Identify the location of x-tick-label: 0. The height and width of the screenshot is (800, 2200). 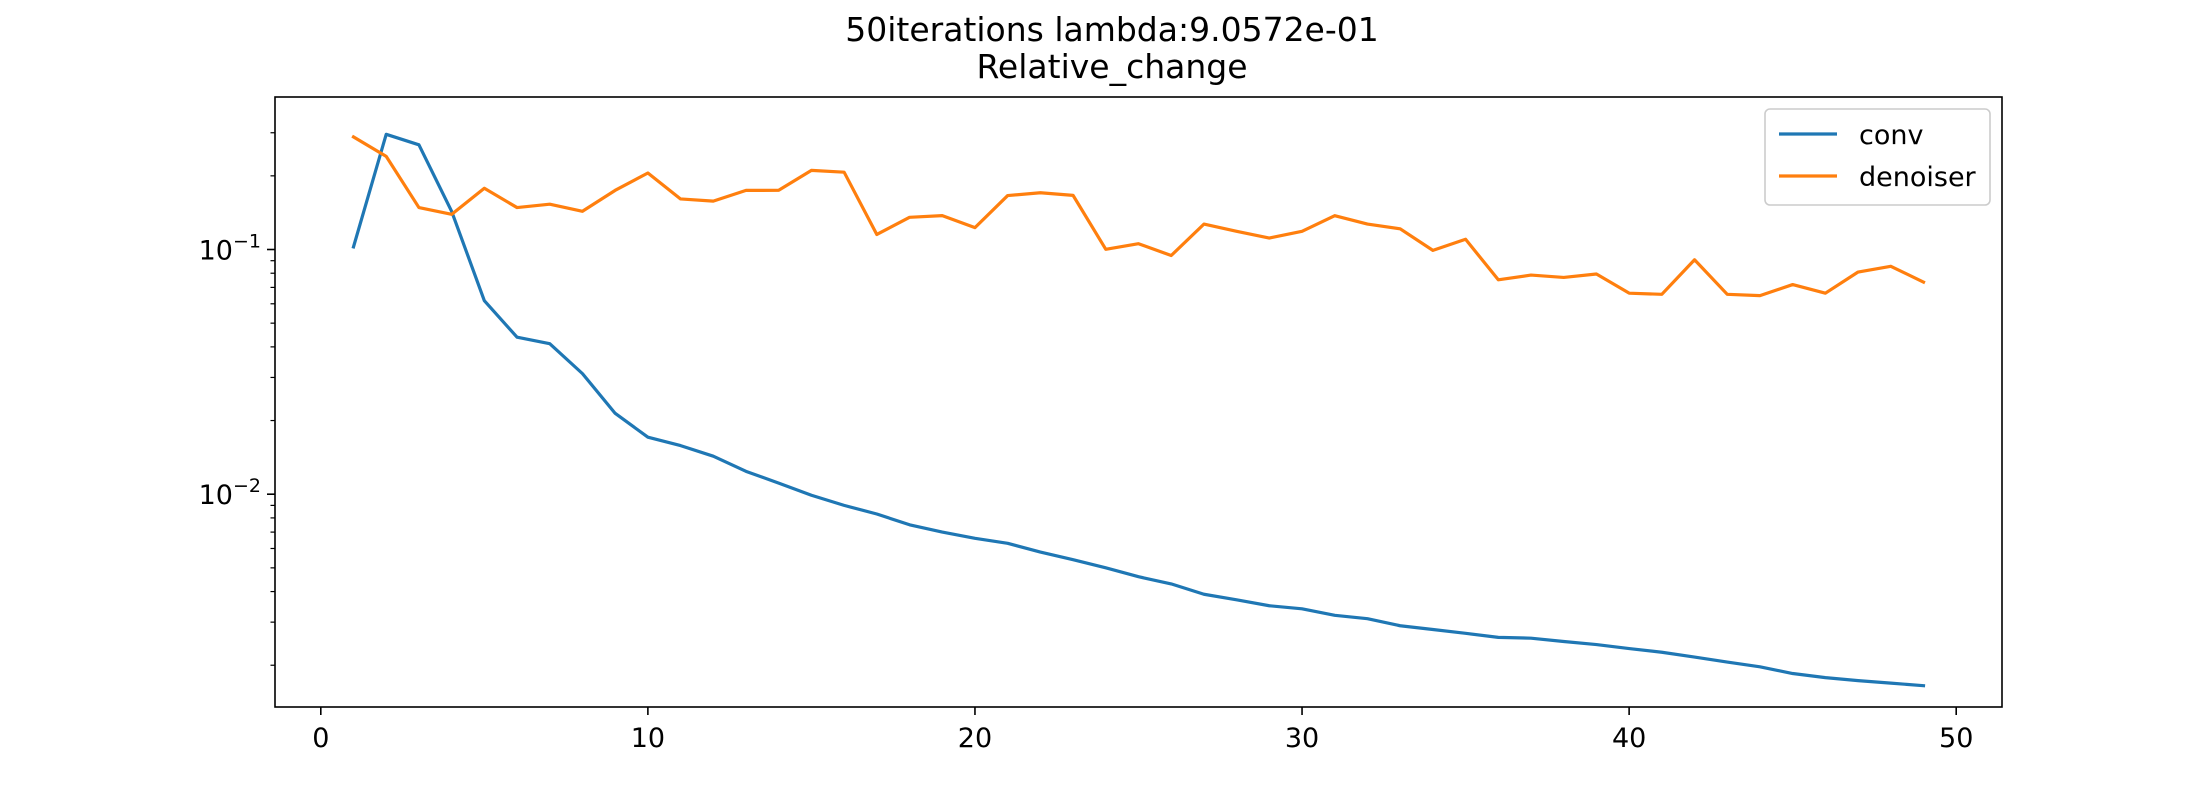
(320, 738).